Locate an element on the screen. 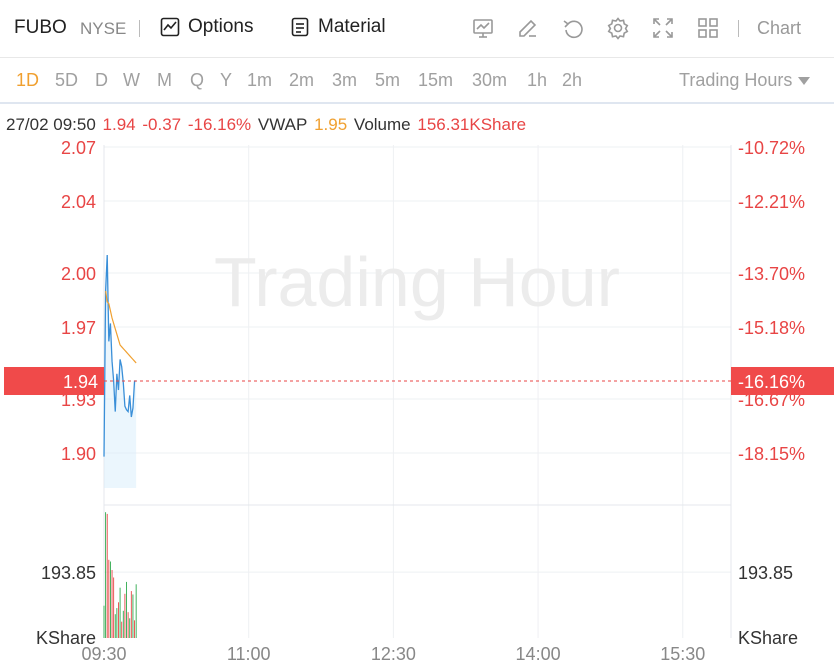 The width and height of the screenshot is (834, 666). time-tick-label: 15:30 is located at coordinates (682, 654).